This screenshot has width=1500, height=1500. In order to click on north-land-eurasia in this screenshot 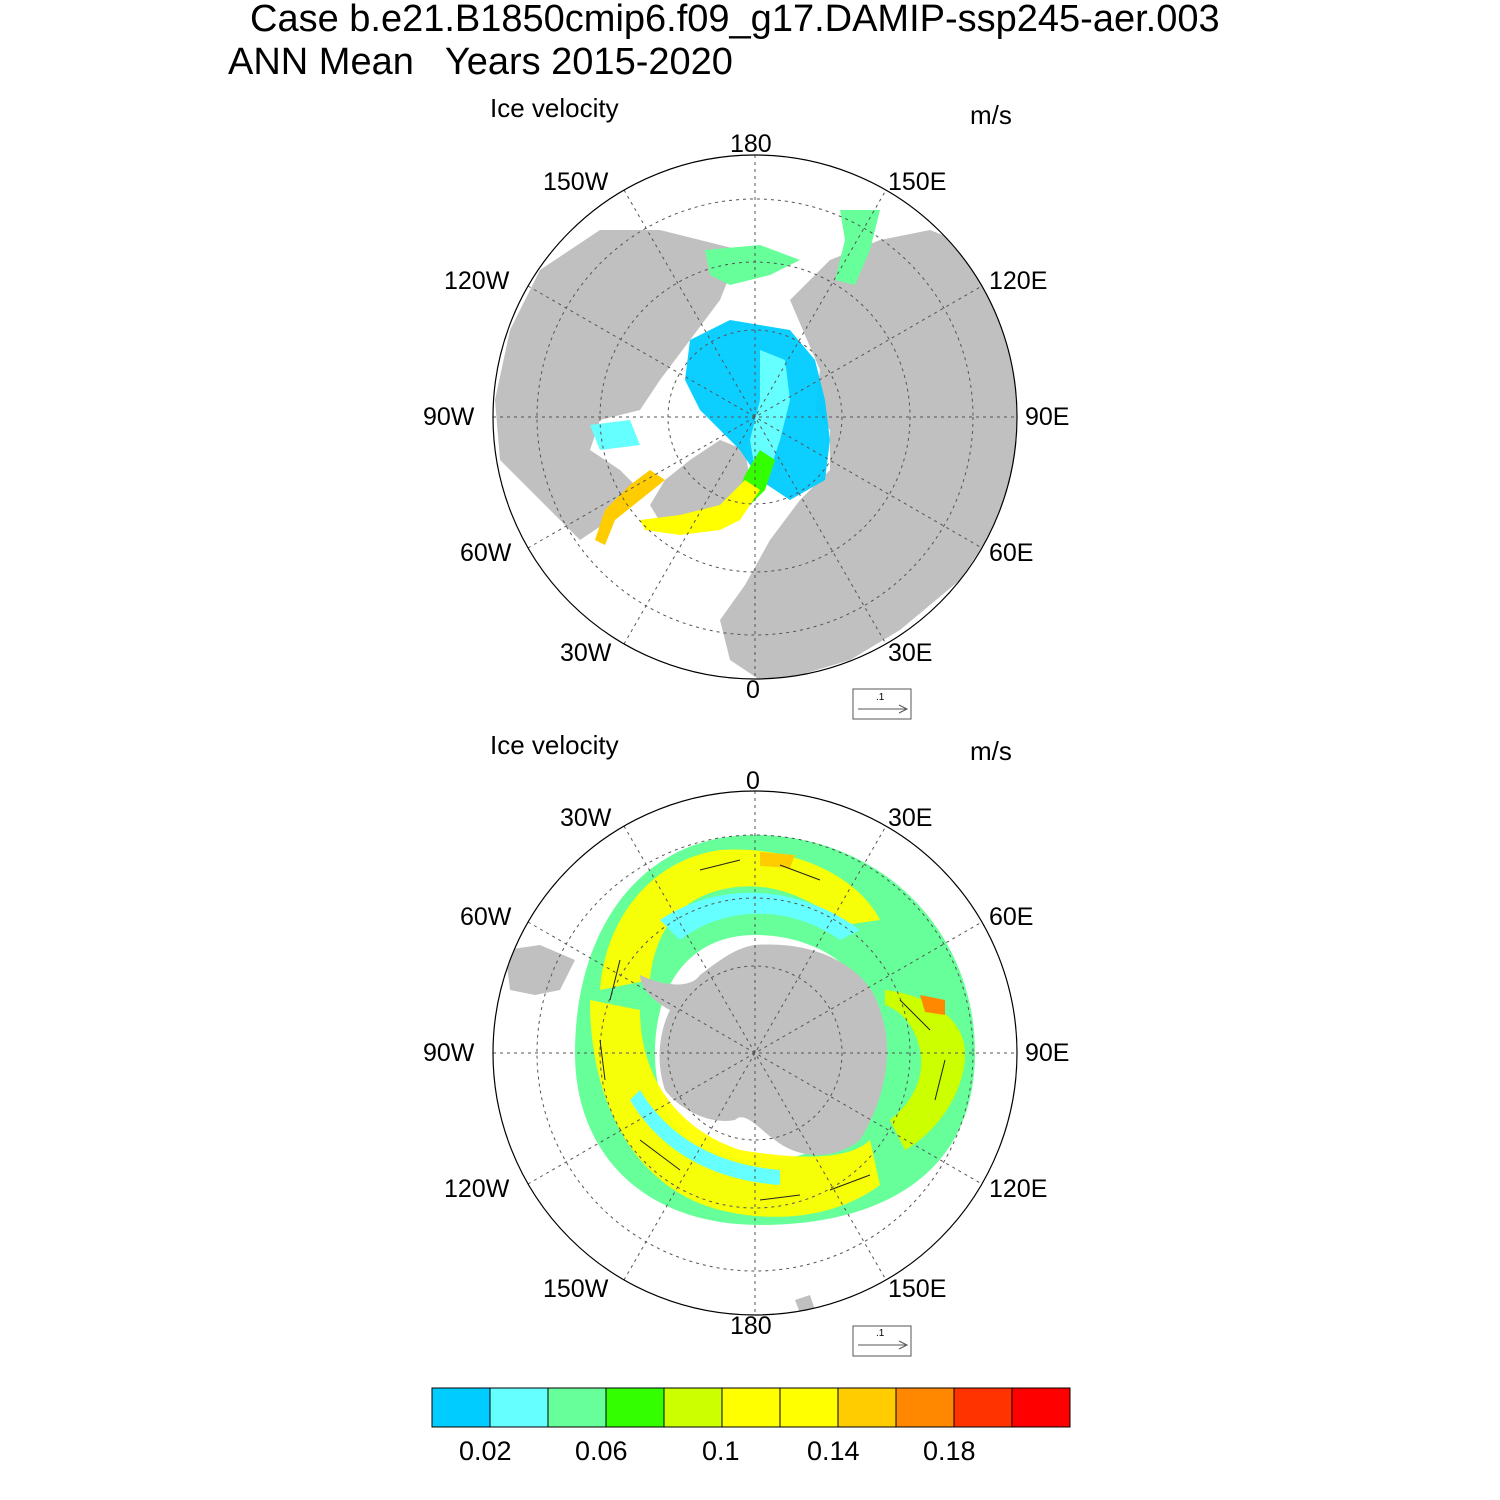, I will do `click(868, 454)`.